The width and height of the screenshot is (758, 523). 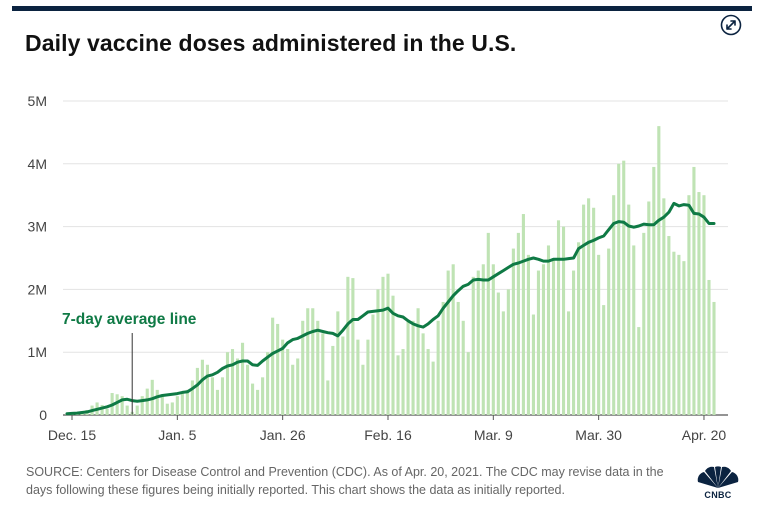 I want to click on y-tick-label: 2M, so click(x=37, y=289).